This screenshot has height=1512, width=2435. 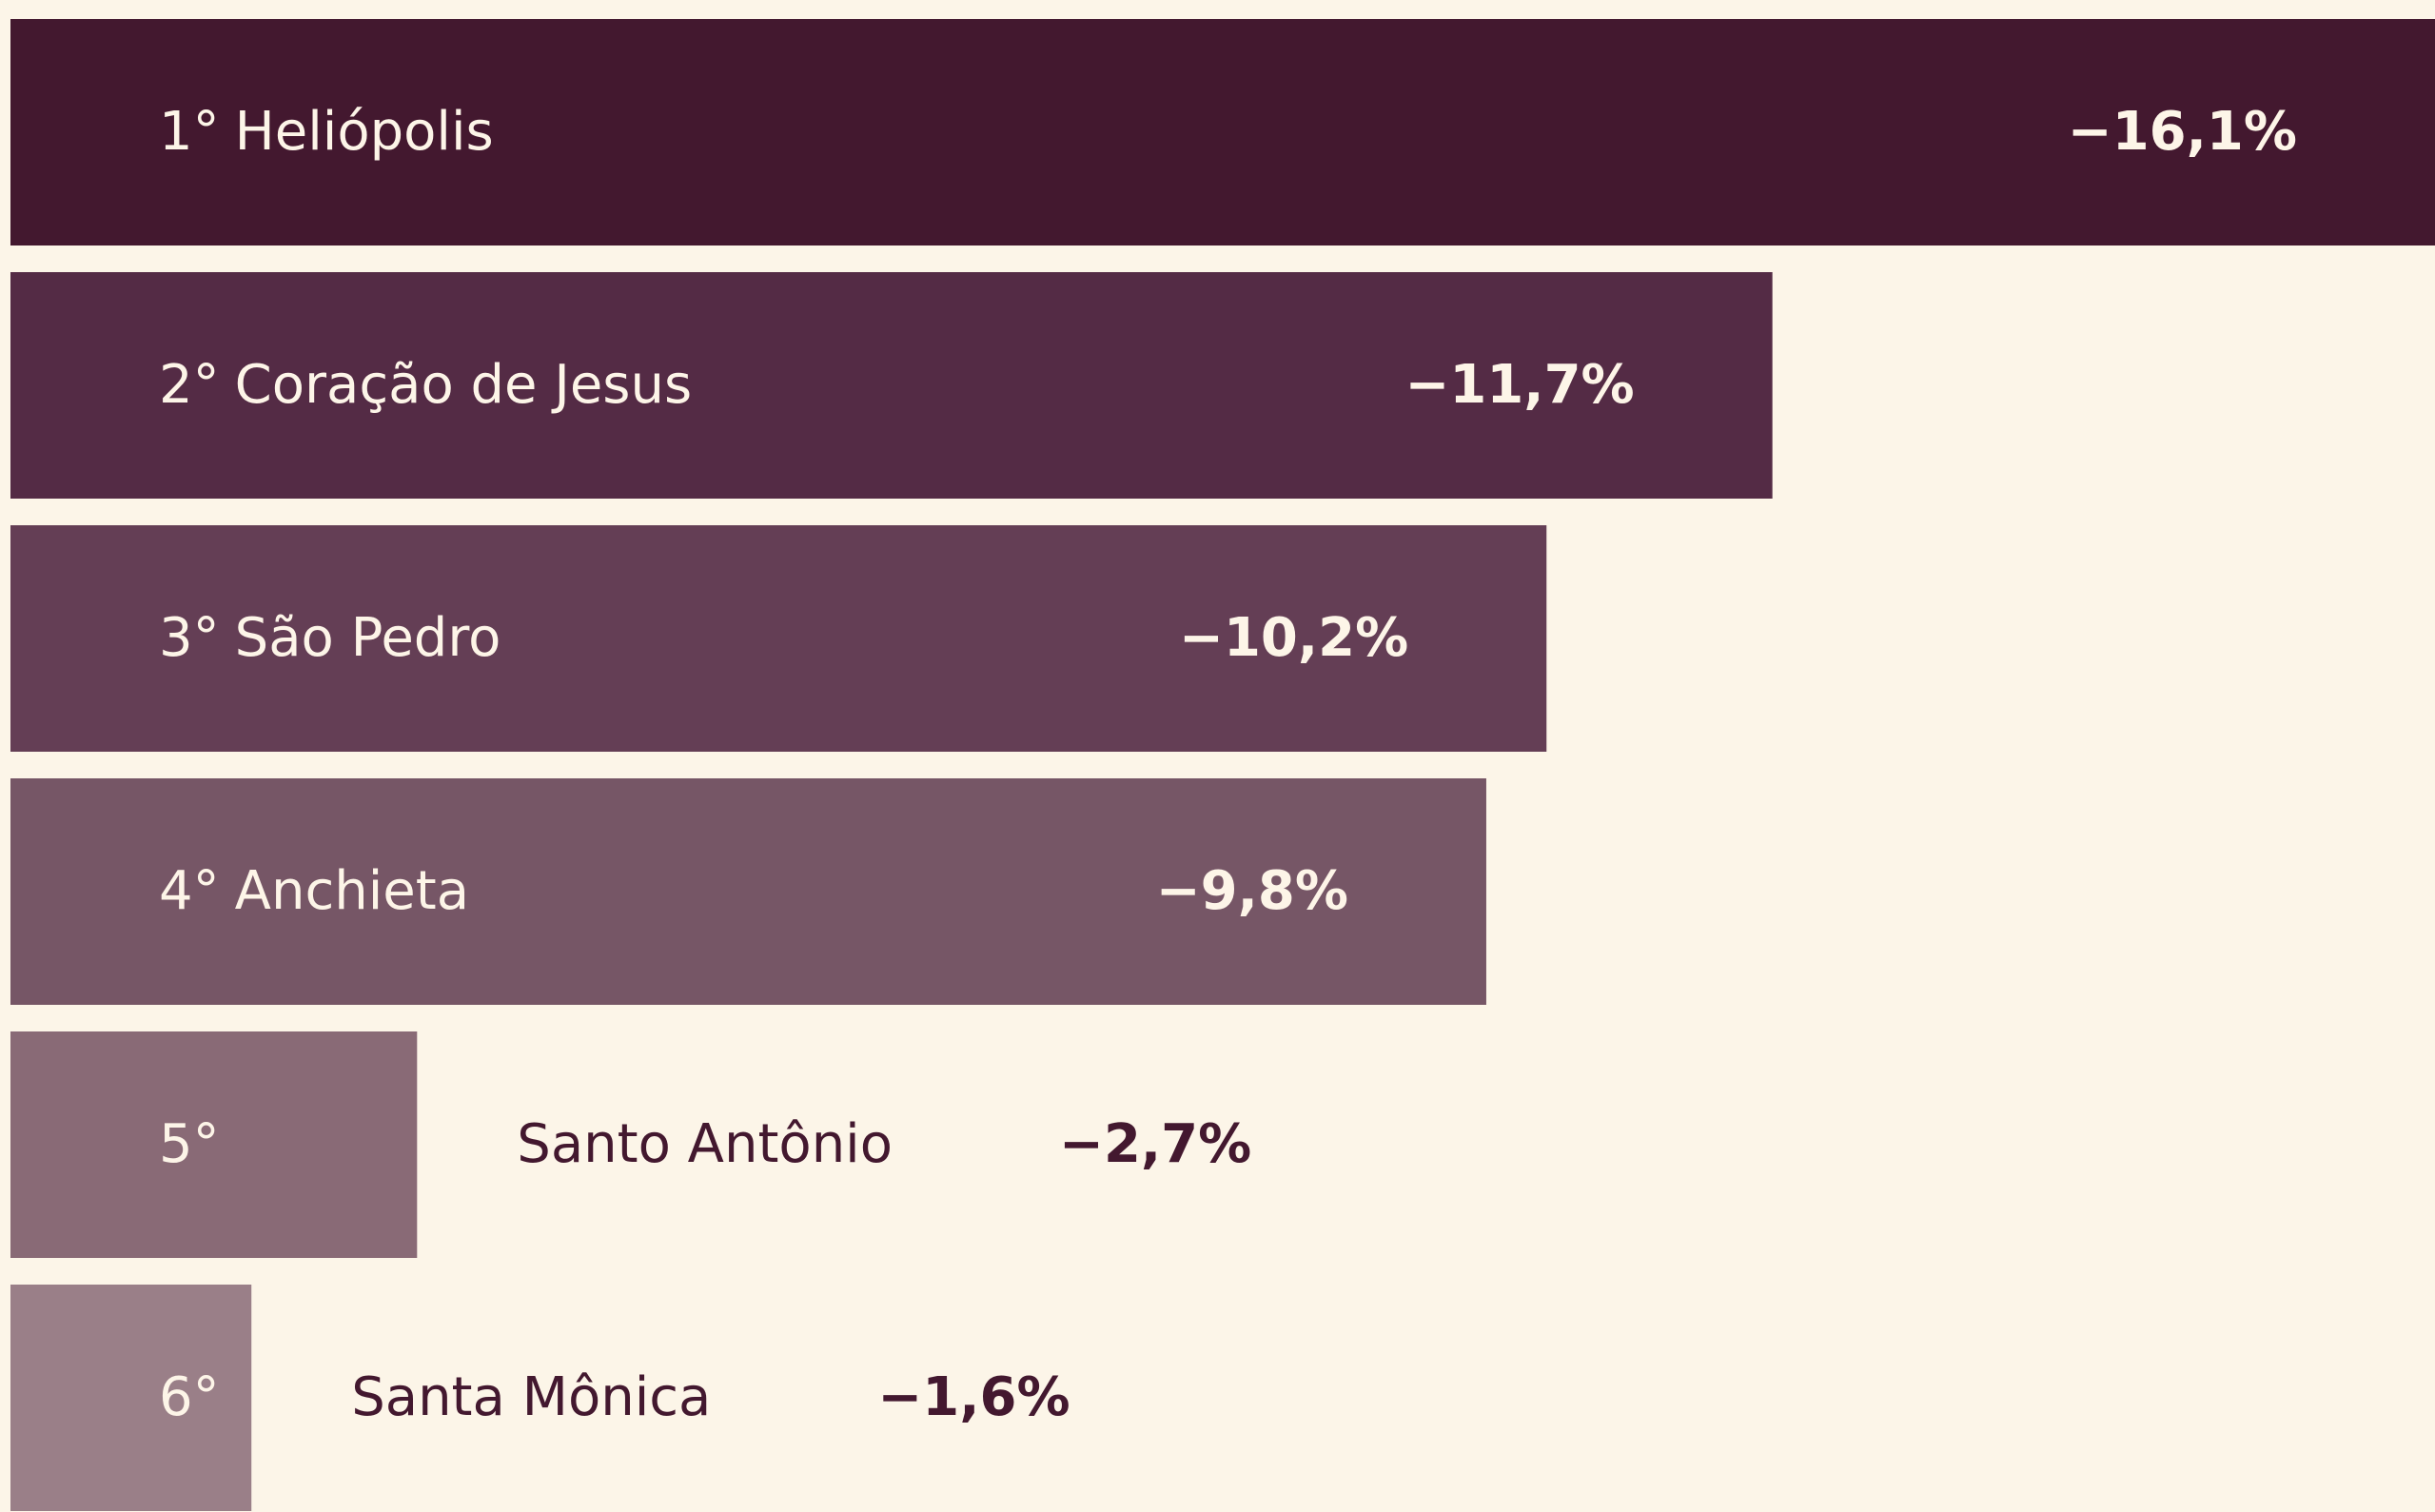 What do you see at coordinates (705, 1144) in the screenshot?
I see `category-label: Santo Antônio` at bounding box center [705, 1144].